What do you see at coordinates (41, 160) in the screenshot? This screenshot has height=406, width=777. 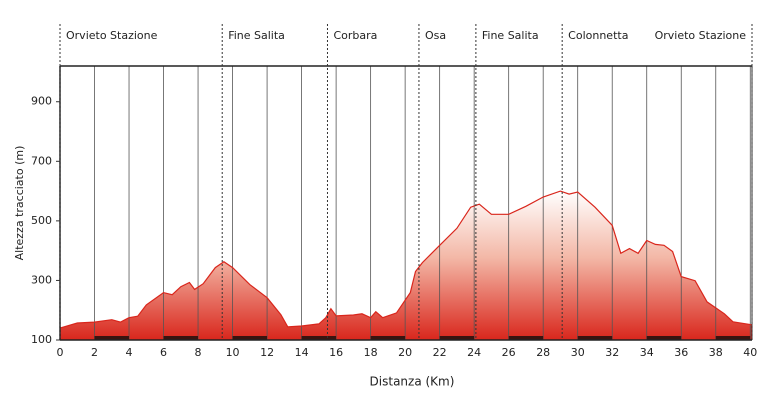 I see `y-tick-label: 700` at bounding box center [41, 160].